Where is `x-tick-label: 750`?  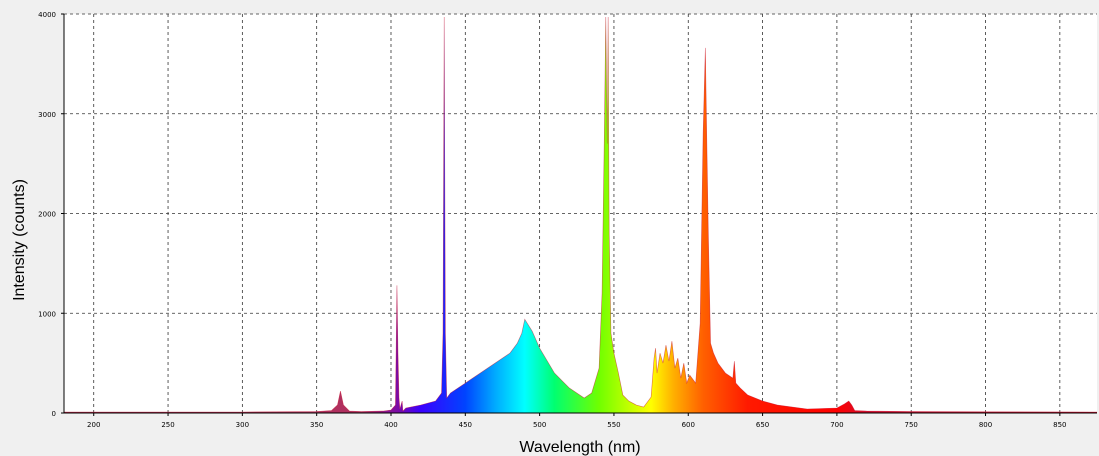
x-tick-label: 750 is located at coordinates (911, 425).